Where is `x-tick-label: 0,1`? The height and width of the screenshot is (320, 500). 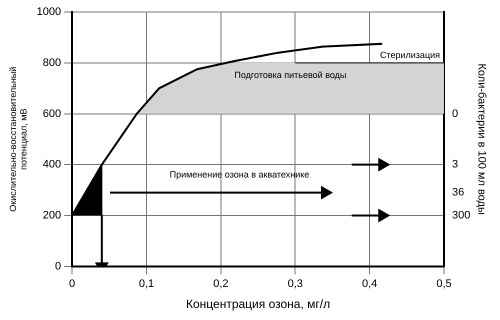
x-tick-label: 0,1 is located at coordinates (146, 284).